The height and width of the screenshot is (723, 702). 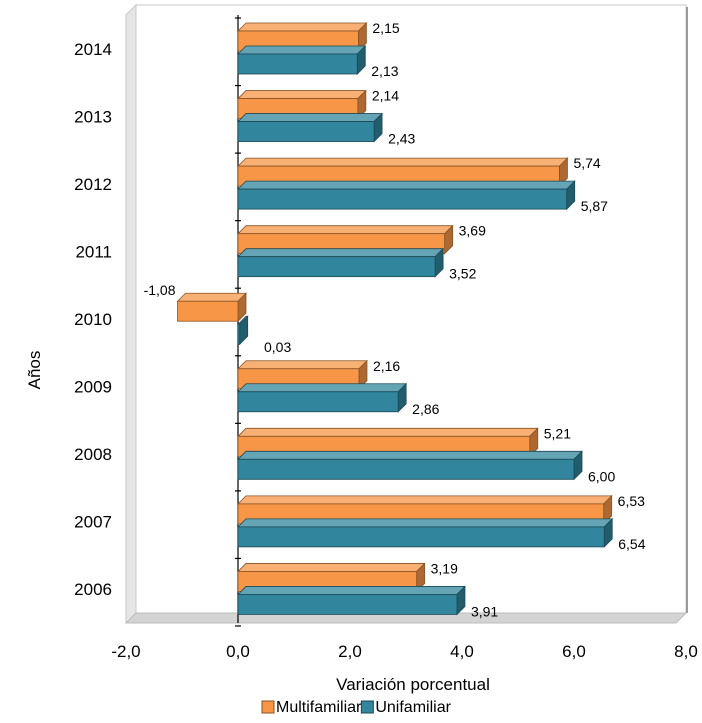 What do you see at coordinates (350, 651) in the screenshot?
I see `x-tick-label: 2,0` at bounding box center [350, 651].